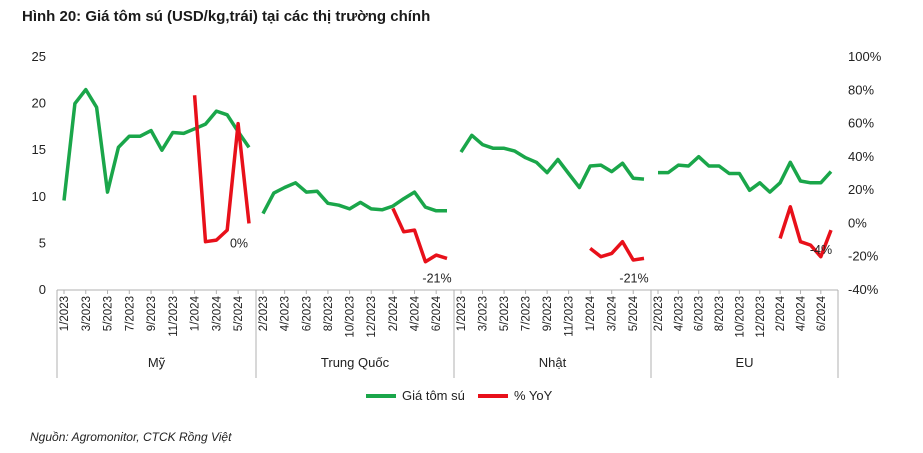 The height and width of the screenshot is (453, 923). Describe the element at coordinates (39, 196) in the screenshot. I see `left-axis-tick-label: 10` at that location.